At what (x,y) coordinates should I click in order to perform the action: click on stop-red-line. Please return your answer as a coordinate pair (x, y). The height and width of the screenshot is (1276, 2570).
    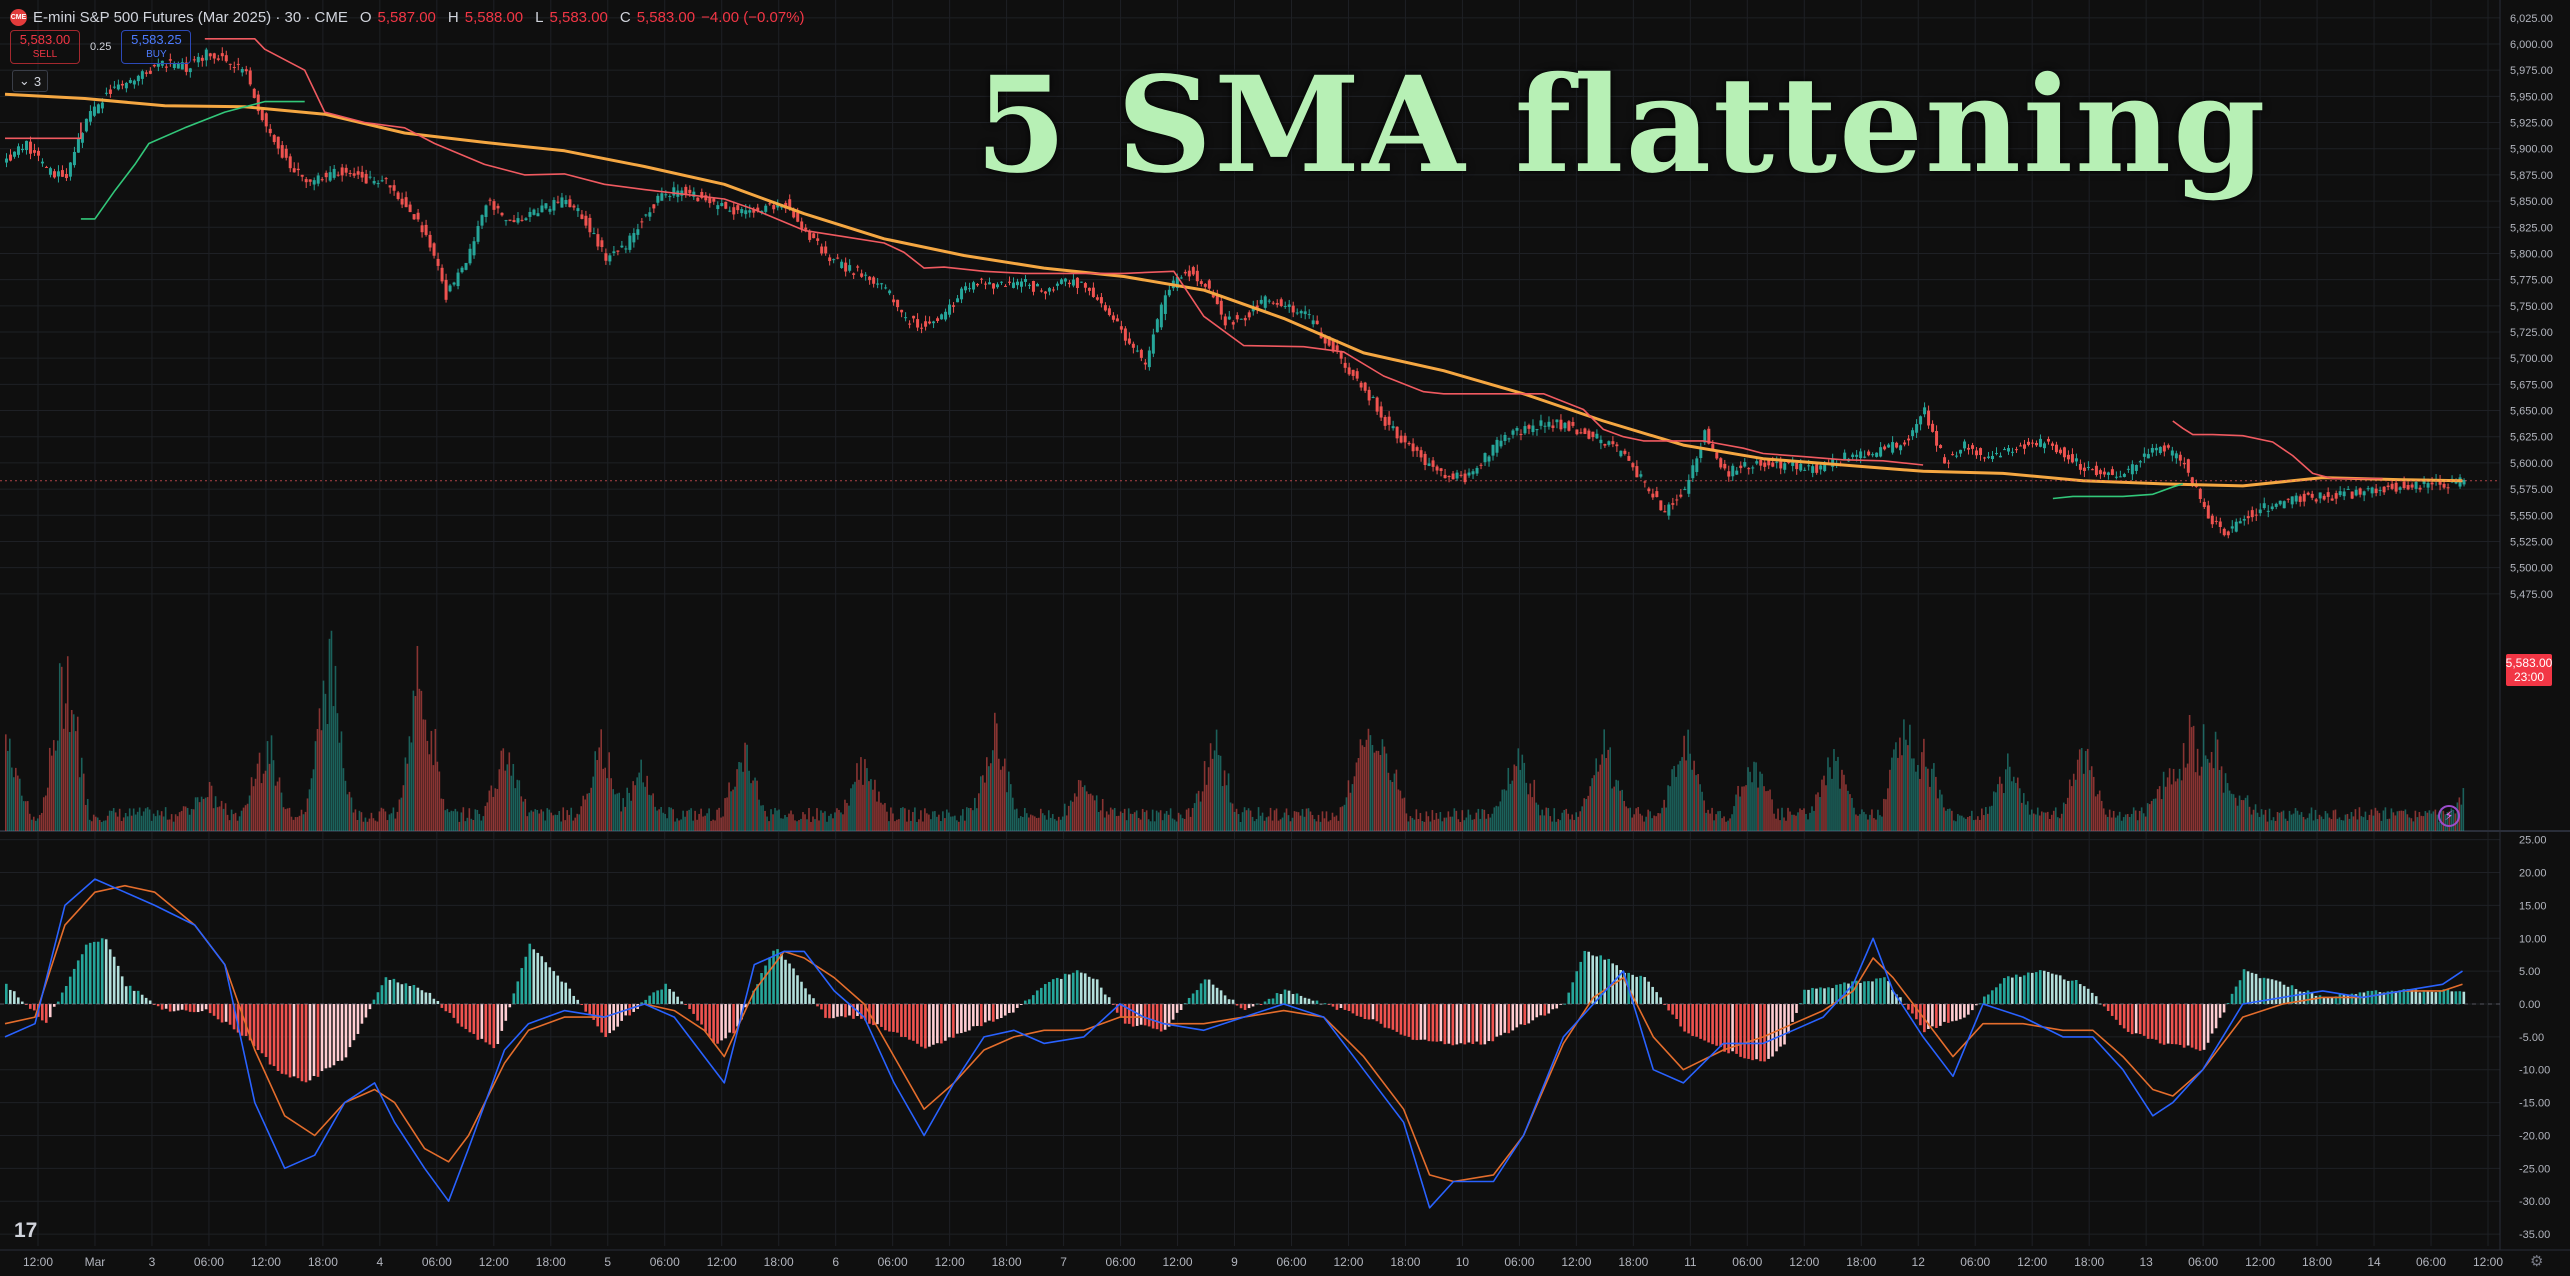
    Looking at the image, I should click on (2277, 450).